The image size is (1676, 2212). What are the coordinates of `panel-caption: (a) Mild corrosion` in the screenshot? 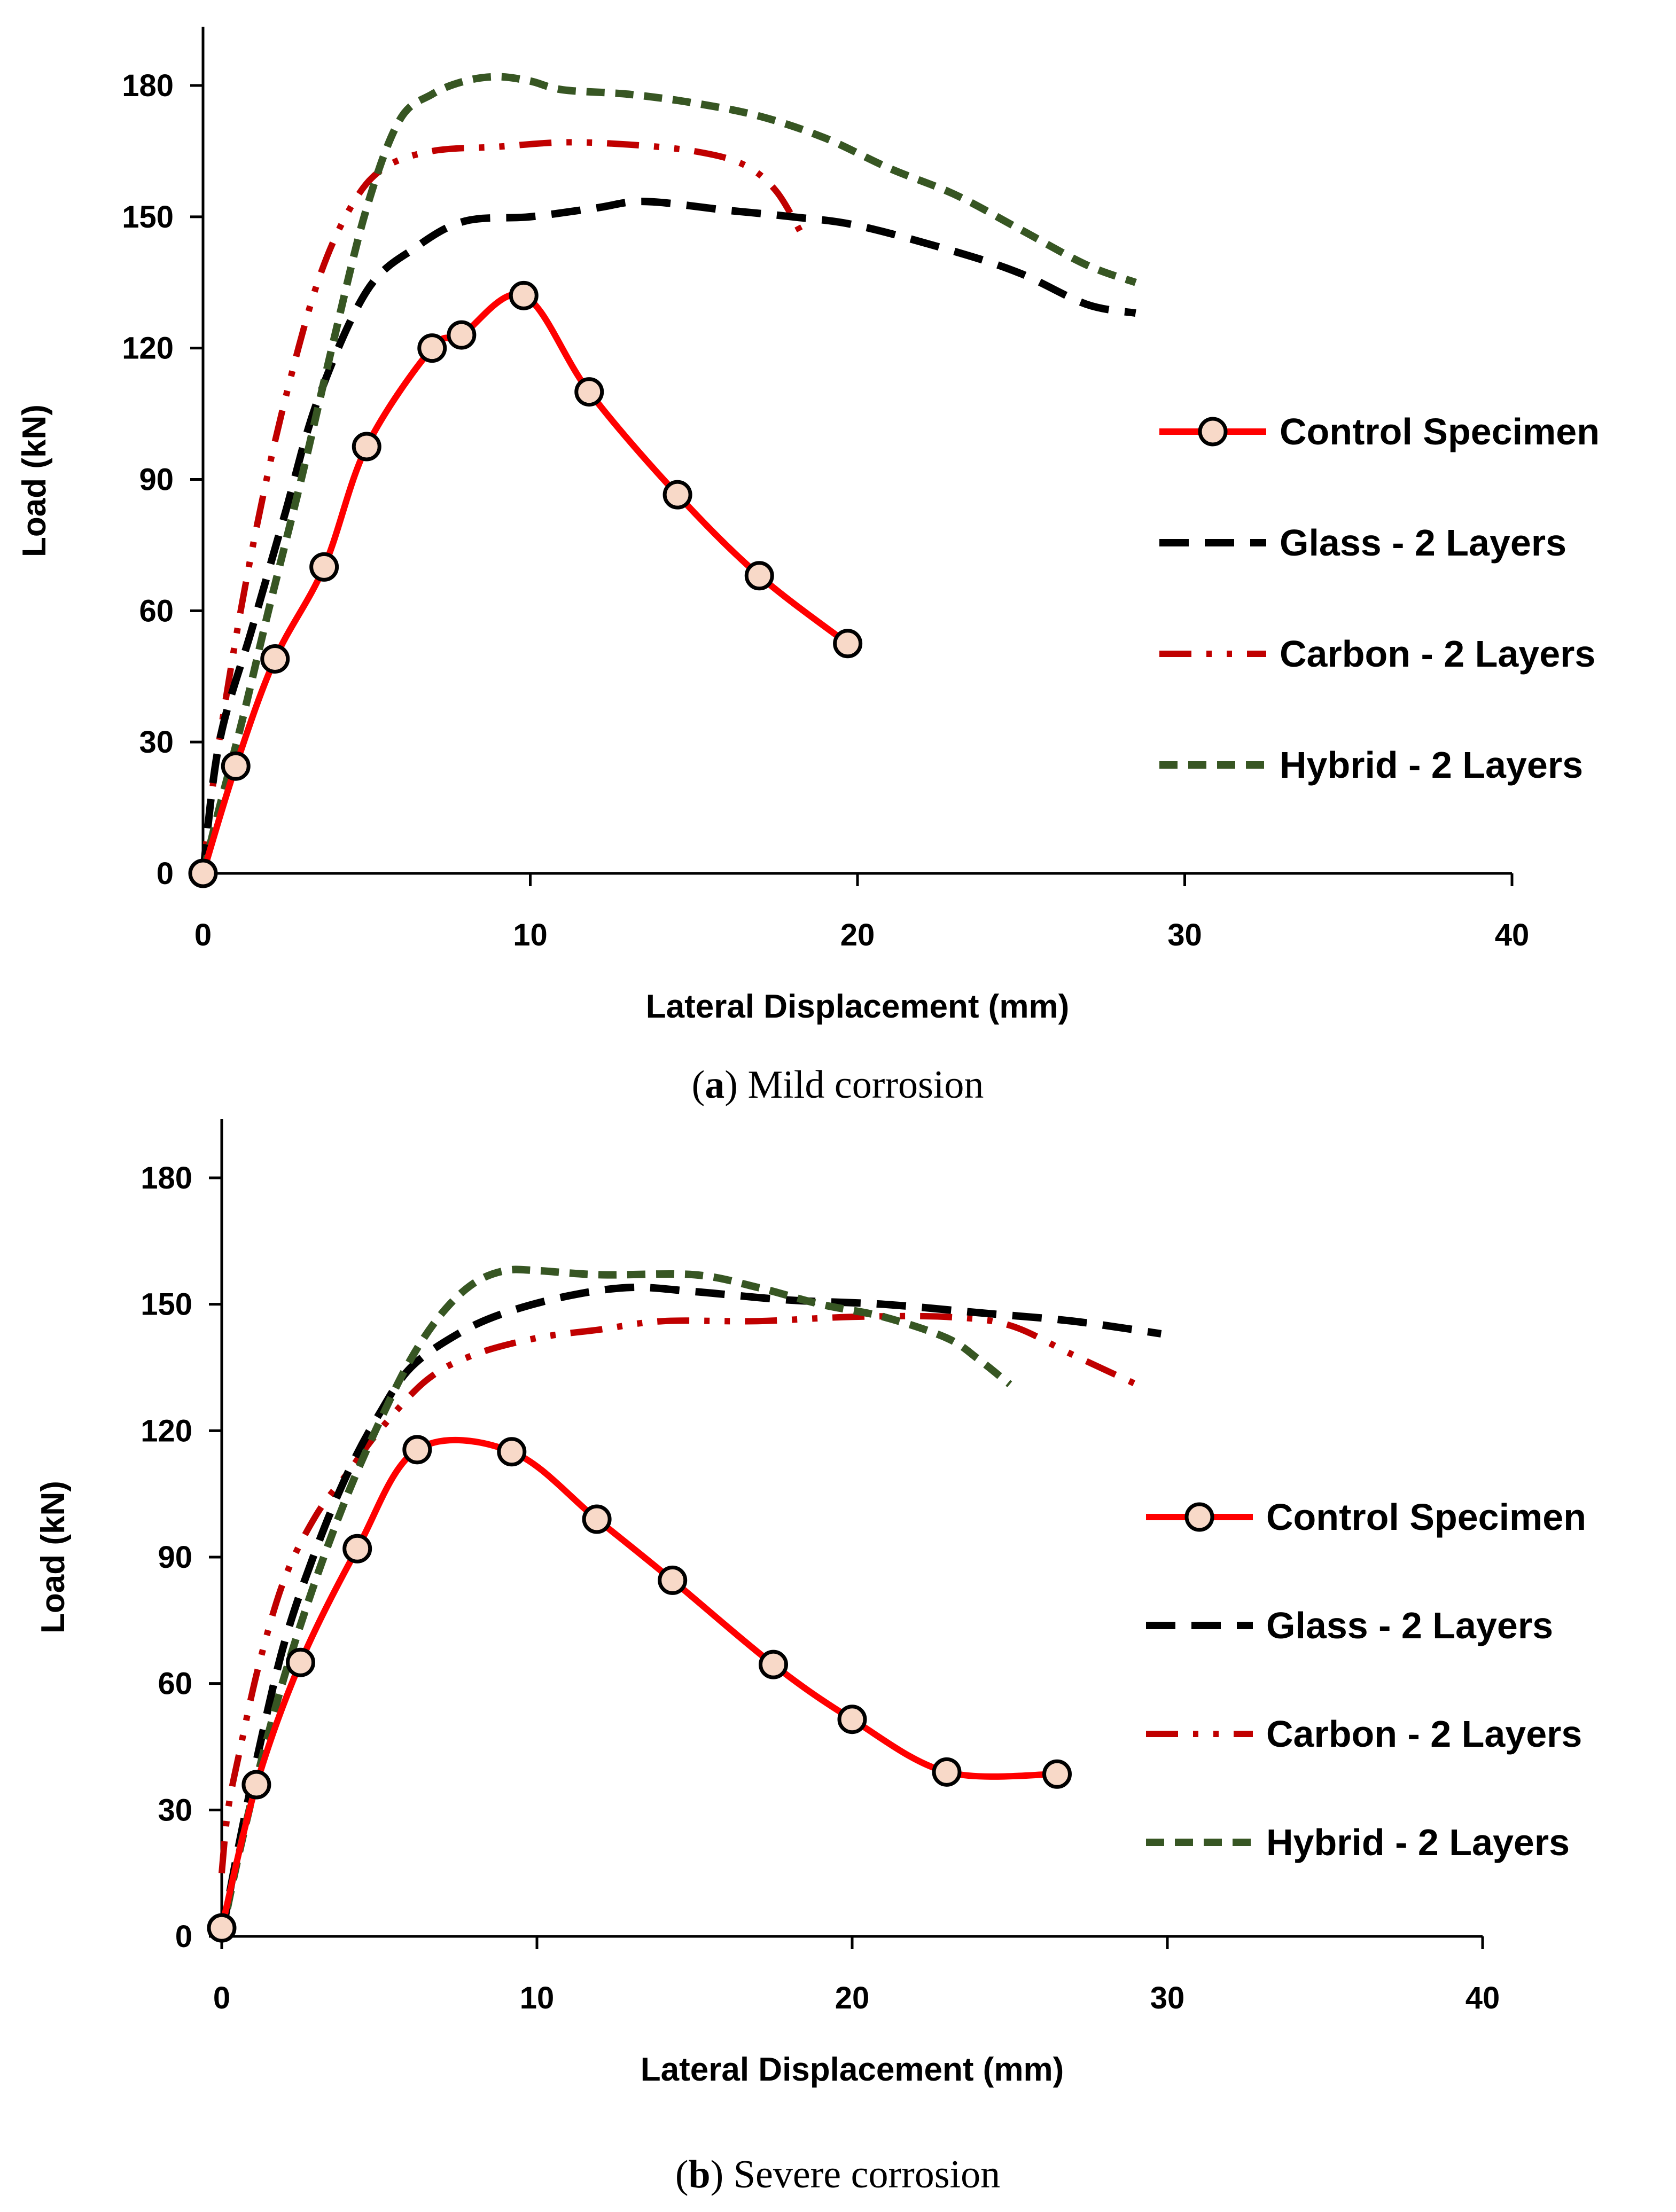 It's located at (838, 1085).